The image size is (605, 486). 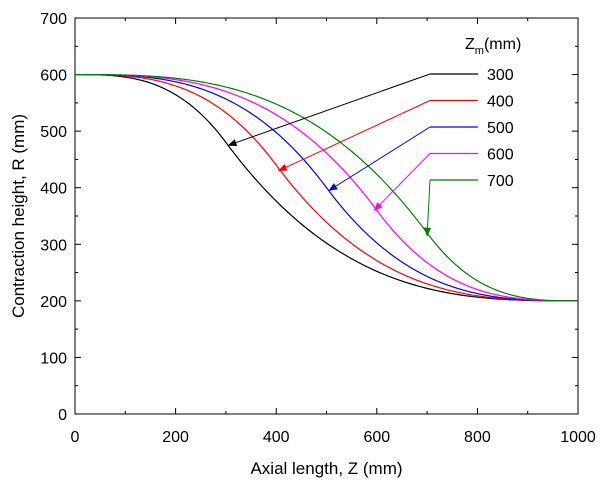 I want to click on legend-title-unit: (mm), so click(x=502, y=44).